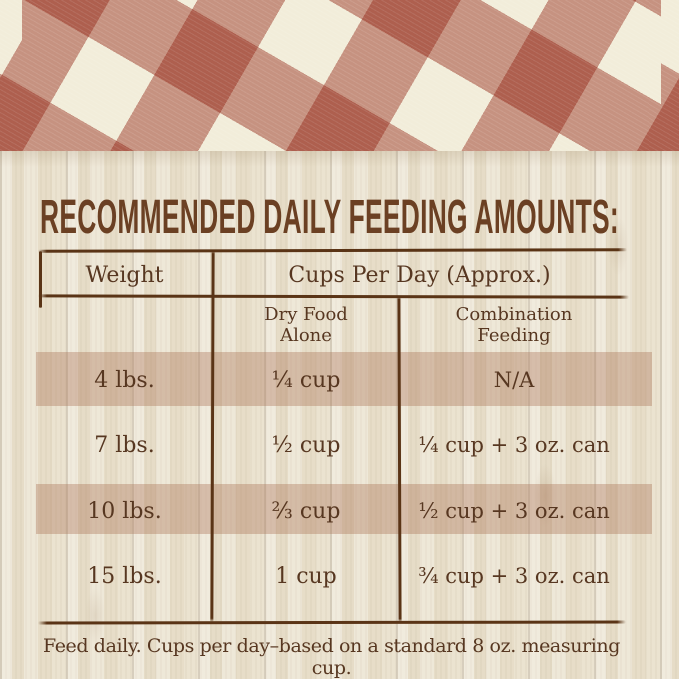  Describe the element at coordinates (306, 380) in the screenshot. I see `cell-dry-food-row-1: ¼ cup` at that location.